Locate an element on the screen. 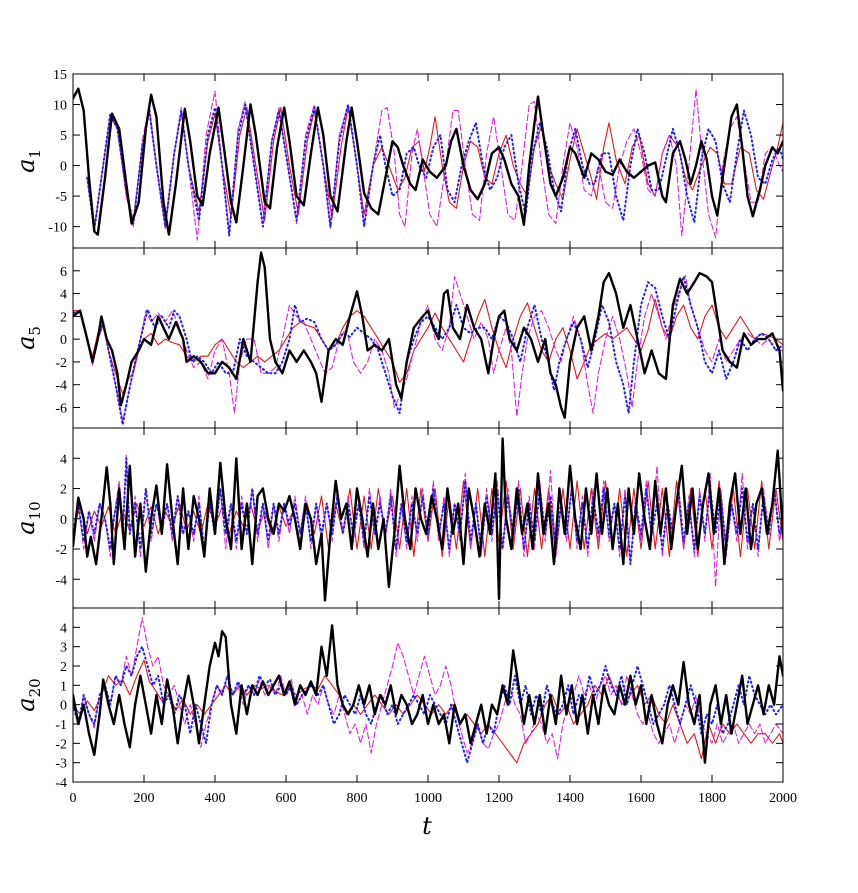 This screenshot has height=893, width=858. y-tick-label: -3 is located at coordinates (61, 764).